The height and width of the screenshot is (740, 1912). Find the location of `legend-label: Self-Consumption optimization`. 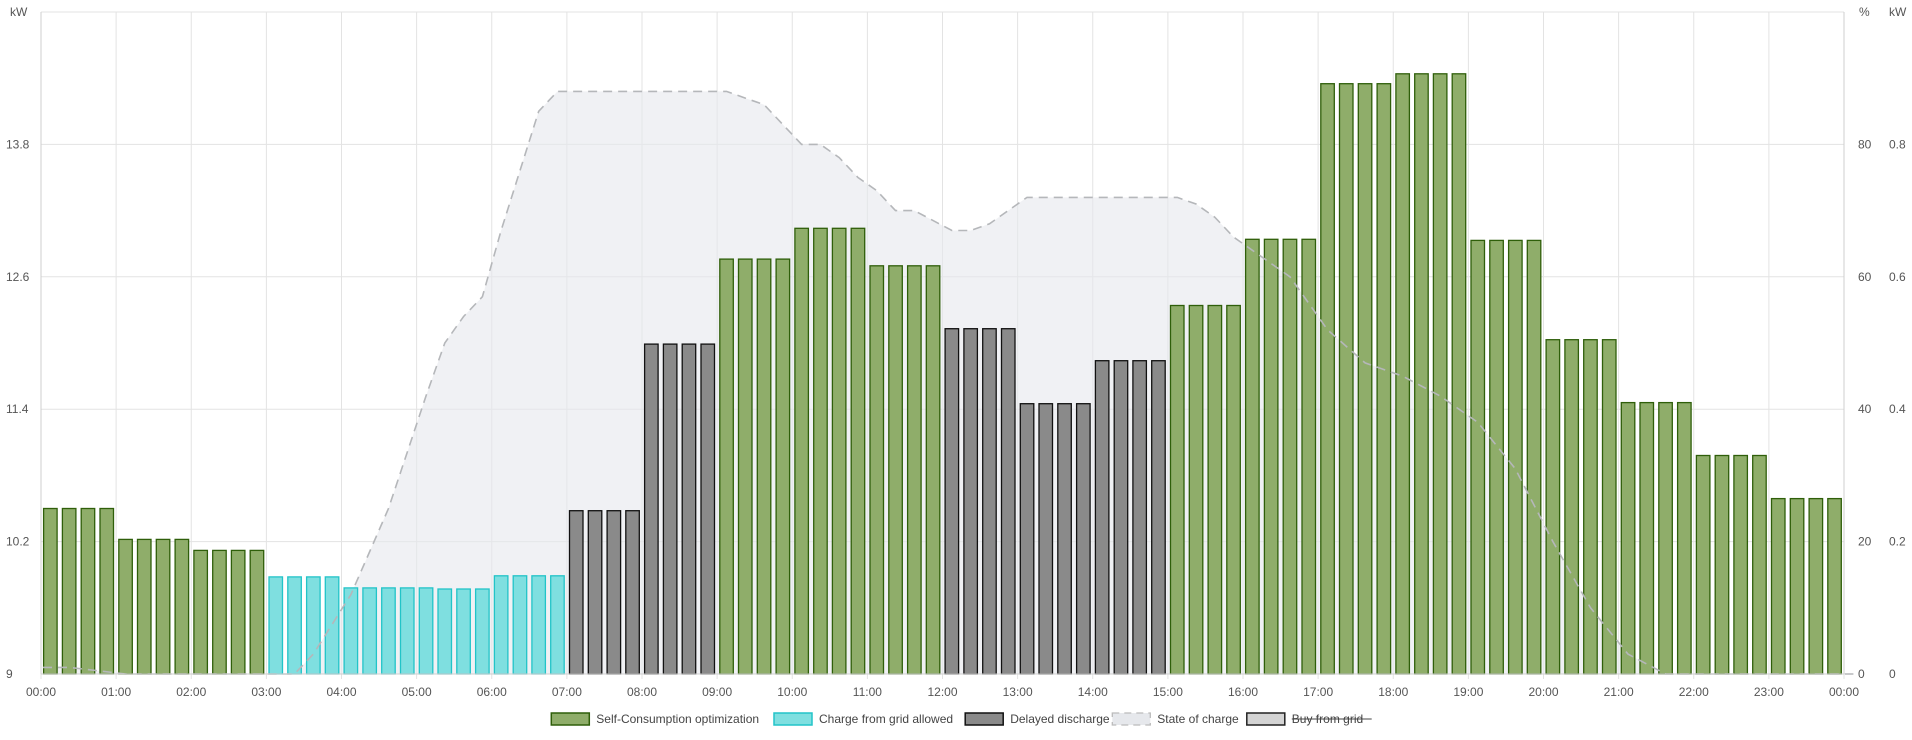

legend-label: Self-Consumption optimization is located at coordinates (677, 719).